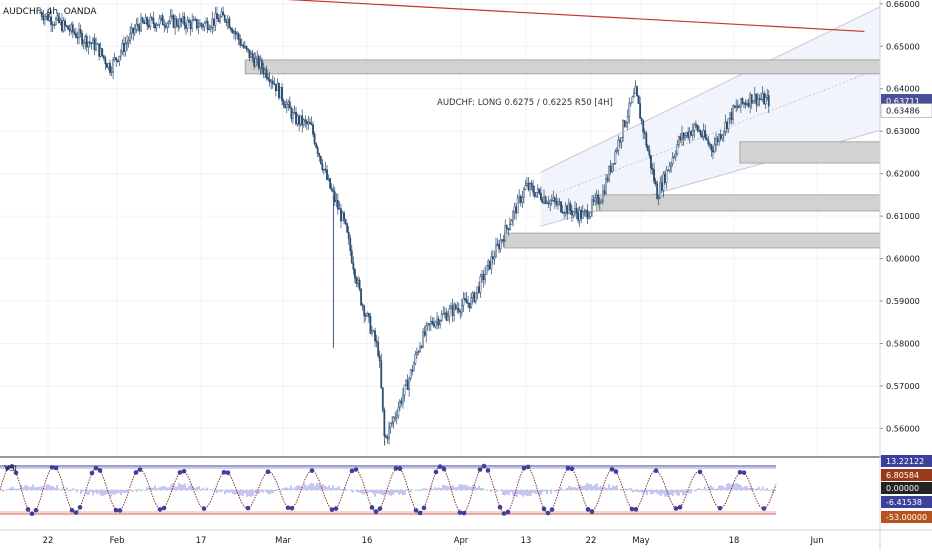 This screenshot has width=932, height=554. What do you see at coordinates (903, 386) in the screenshot?
I see `price-tick-label-9: 0.57000` at bounding box center [903, 386].